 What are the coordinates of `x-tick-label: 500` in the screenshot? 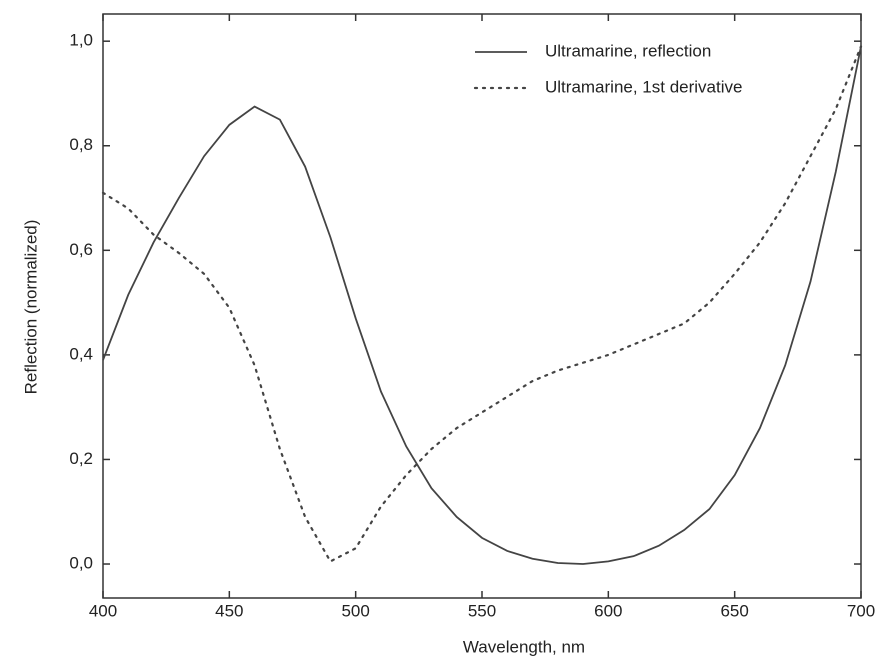 It's located at (355, 610).